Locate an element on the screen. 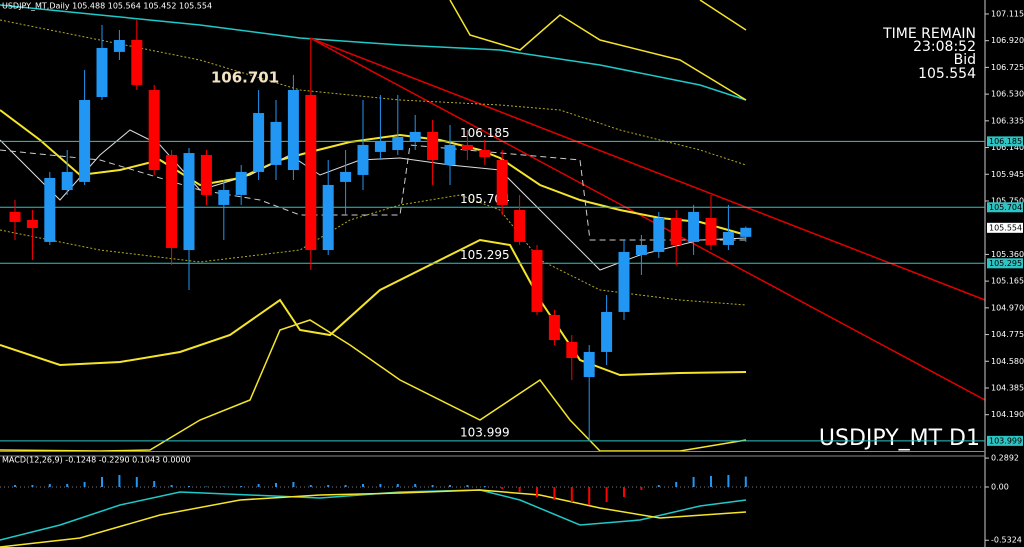 The width and height of the screenshot is (1024, 547). level-axis-label: 105.295 is located at coordinates (1005, 263).